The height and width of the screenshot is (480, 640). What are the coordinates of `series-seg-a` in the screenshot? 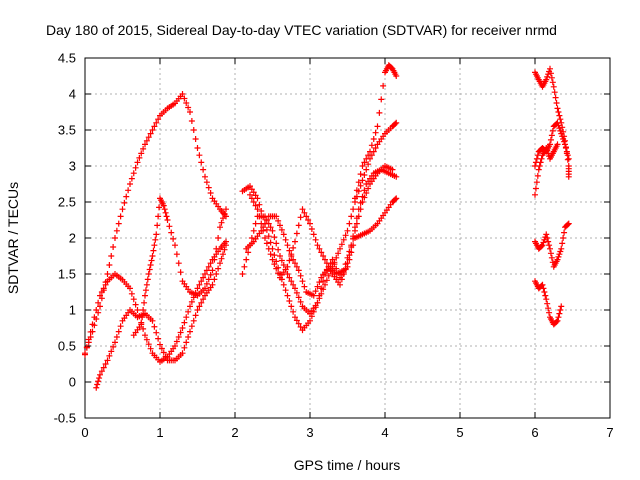 It's located at (155, 224).